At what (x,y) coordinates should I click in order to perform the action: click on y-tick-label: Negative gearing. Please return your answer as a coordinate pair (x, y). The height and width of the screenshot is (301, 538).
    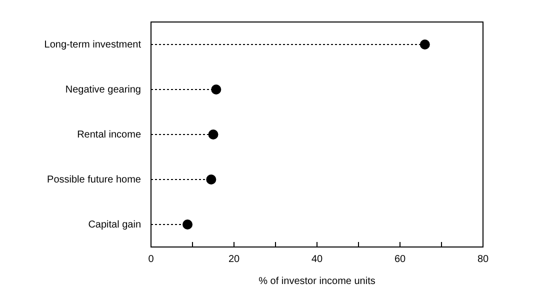
    Looking at the image, I should click on (103, 90).